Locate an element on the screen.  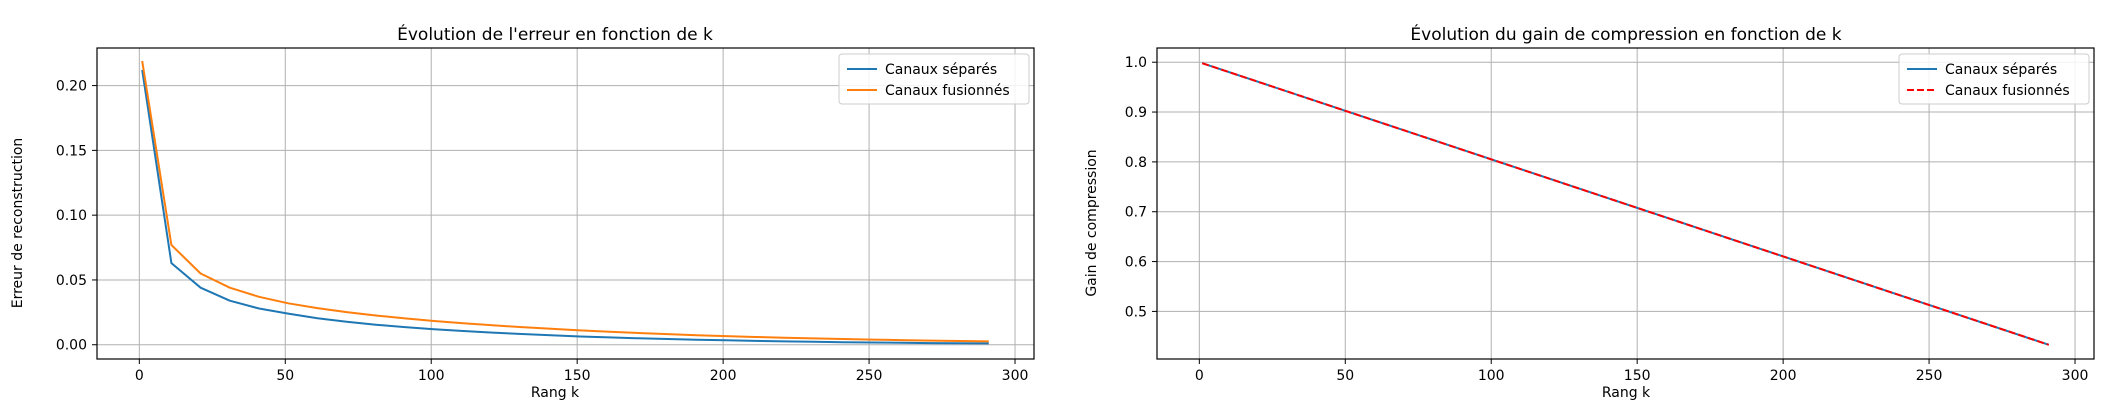
y-axis-label: Erreur de reconstruction is located at coordinates (18, 223).